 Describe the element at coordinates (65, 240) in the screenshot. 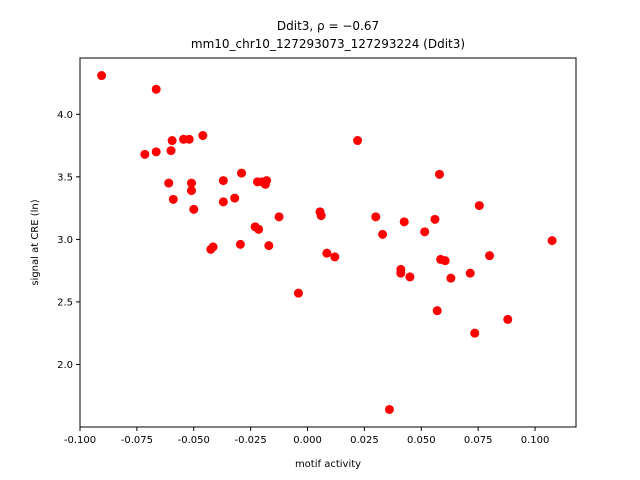

I see `y-tick-label: 3.0` at that location.